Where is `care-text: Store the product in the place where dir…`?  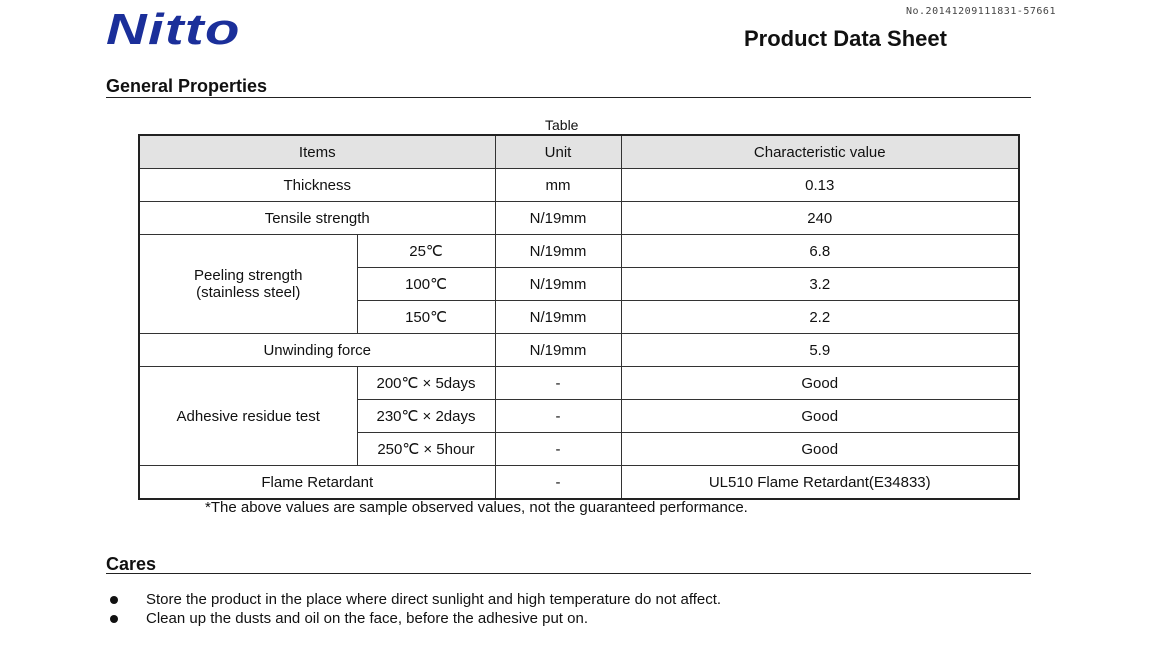 care-text: Store the product in the place where dir… is located at coordinates (434, 599).